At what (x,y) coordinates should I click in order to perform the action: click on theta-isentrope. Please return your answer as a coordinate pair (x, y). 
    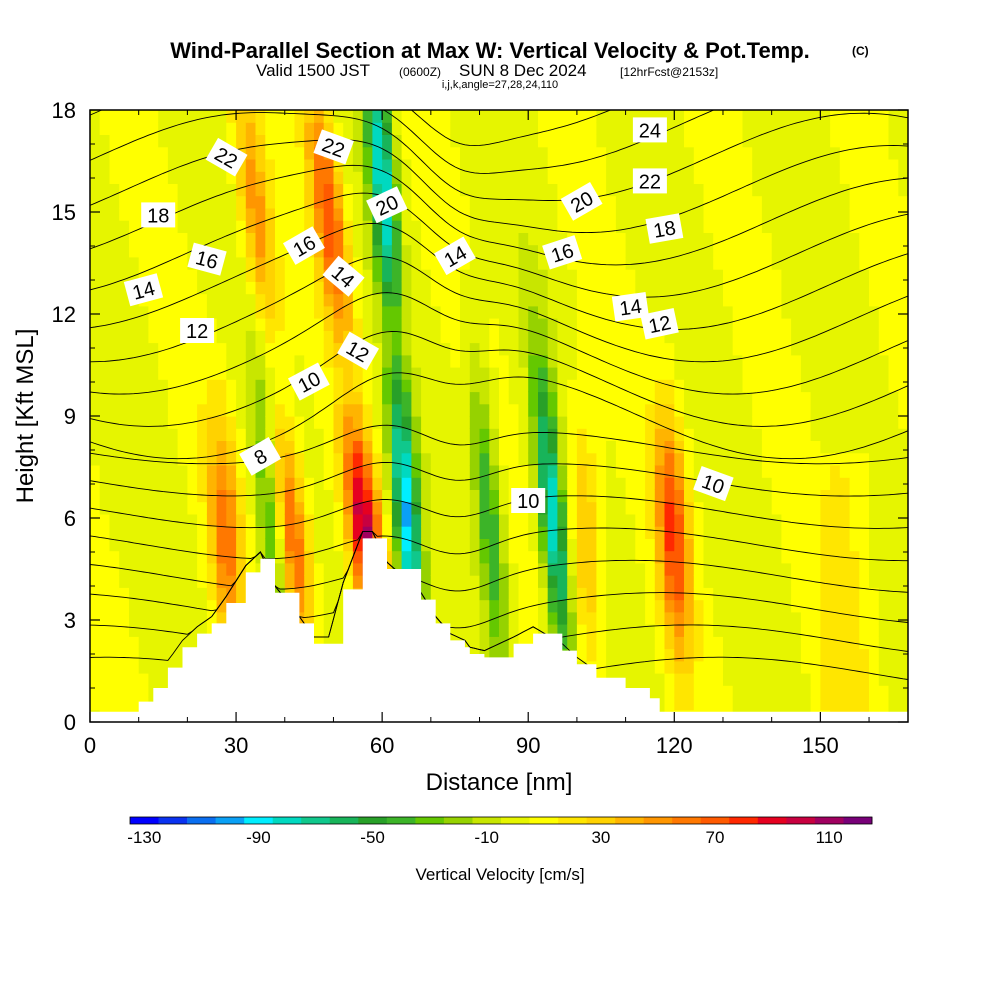
    Looking at the image, I should click on (499, 544).